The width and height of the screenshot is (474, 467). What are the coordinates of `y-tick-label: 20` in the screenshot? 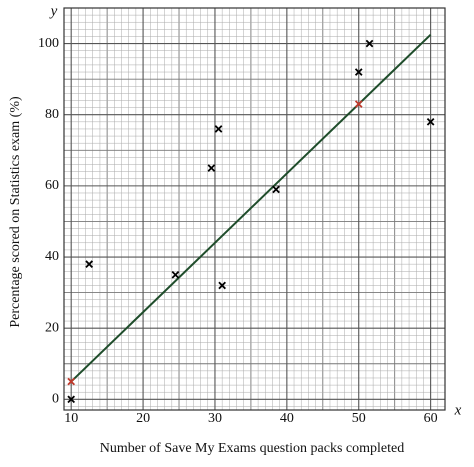 It's located at (52, 327).